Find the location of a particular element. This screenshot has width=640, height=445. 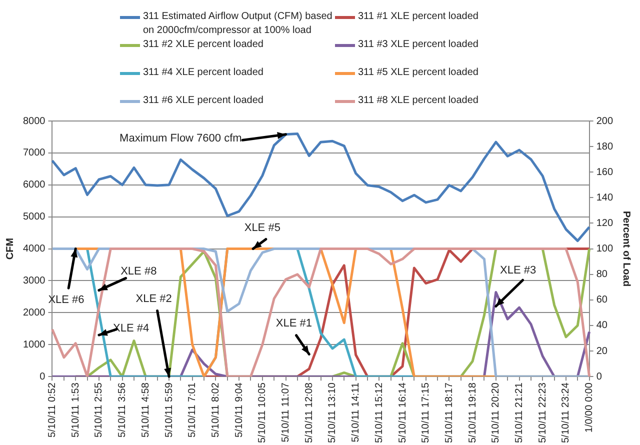

y2-tick-label: 20 is located at coordinates (602, 351).